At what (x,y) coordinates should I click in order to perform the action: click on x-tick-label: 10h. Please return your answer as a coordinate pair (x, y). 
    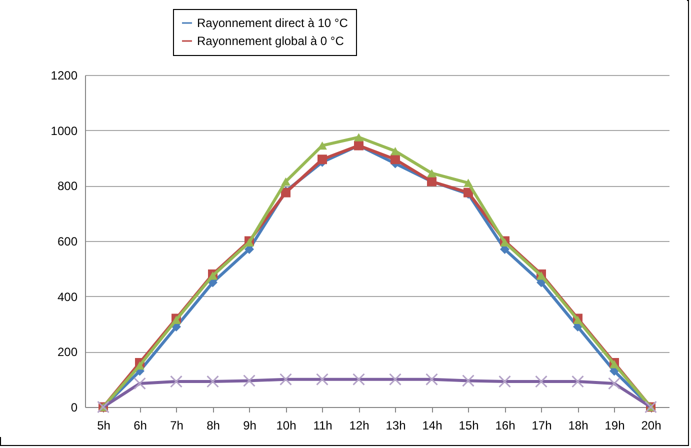
    Looking at the image, I should click on (286, 425).